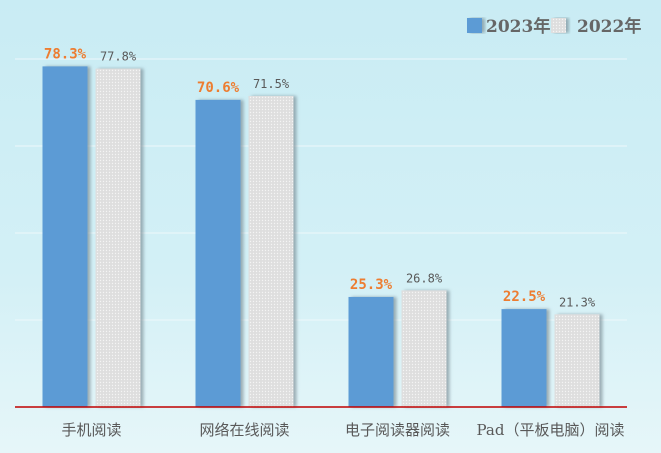  Describe the element at coordinates (271, 84) in the screenshot. I see `data-label: 71.5%` at that location.